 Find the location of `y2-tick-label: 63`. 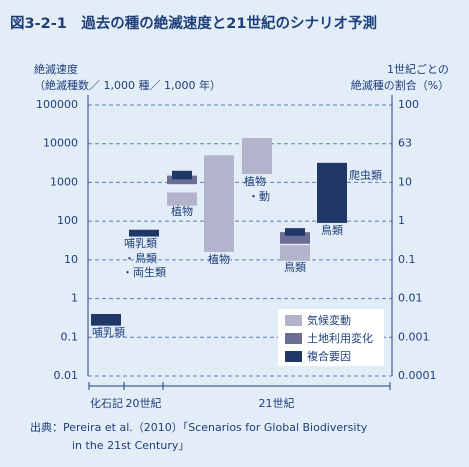

y2-tick-label: 63 is located at coordinates (405, 143).